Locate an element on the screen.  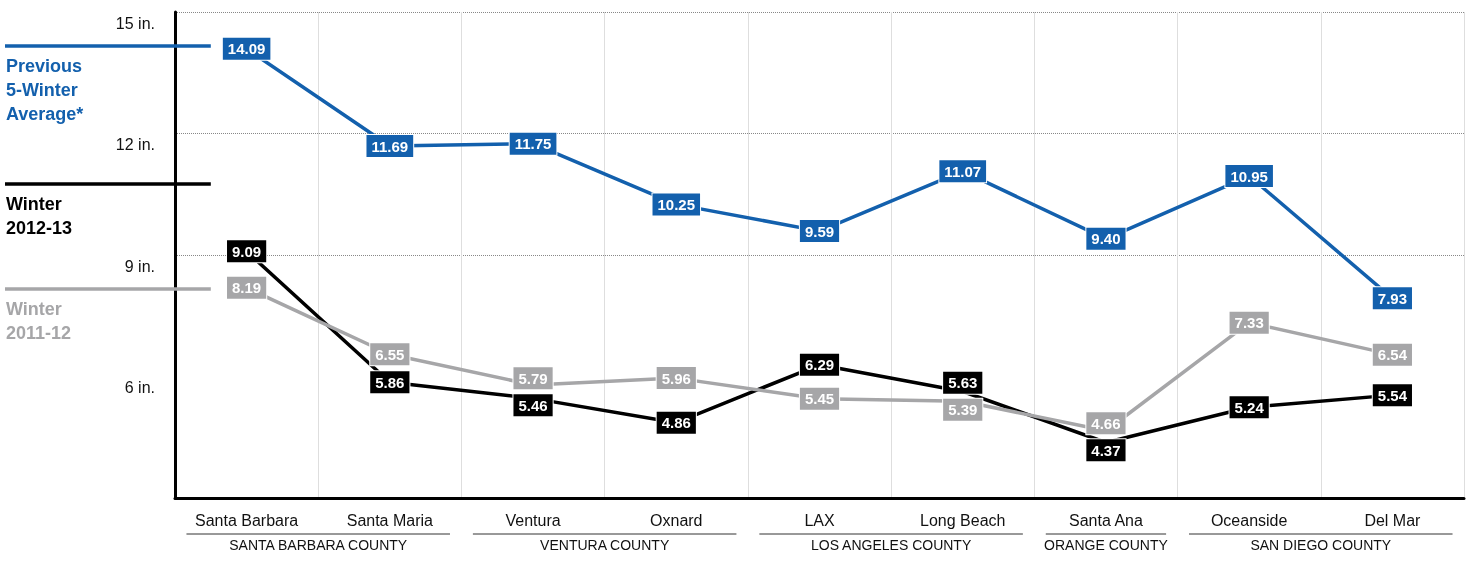
text: Winter 2011-12 is located at coordinates (39, 321).